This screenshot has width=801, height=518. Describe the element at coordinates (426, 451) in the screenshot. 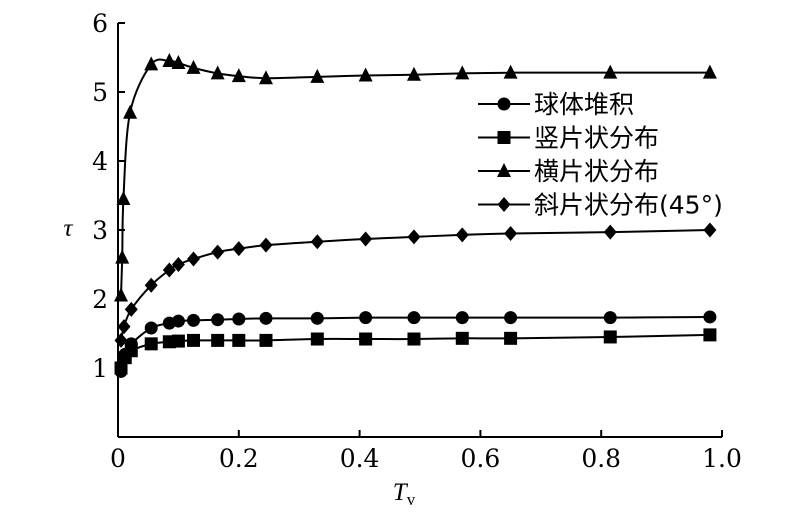

I see `x-axis-ticks: 0 0.2 0.4 0.6 0.8 1.0` at that location.